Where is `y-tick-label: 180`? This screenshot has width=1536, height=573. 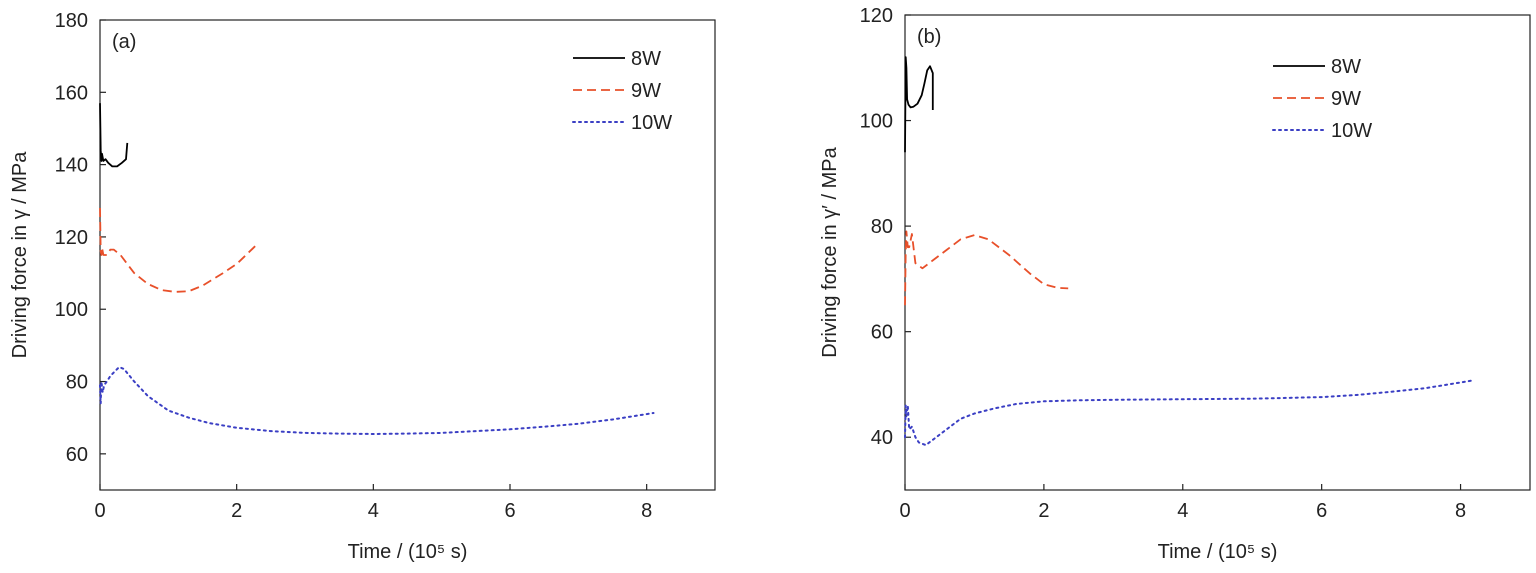 y-tick-label: 180 is located at coordinates (71, 21).